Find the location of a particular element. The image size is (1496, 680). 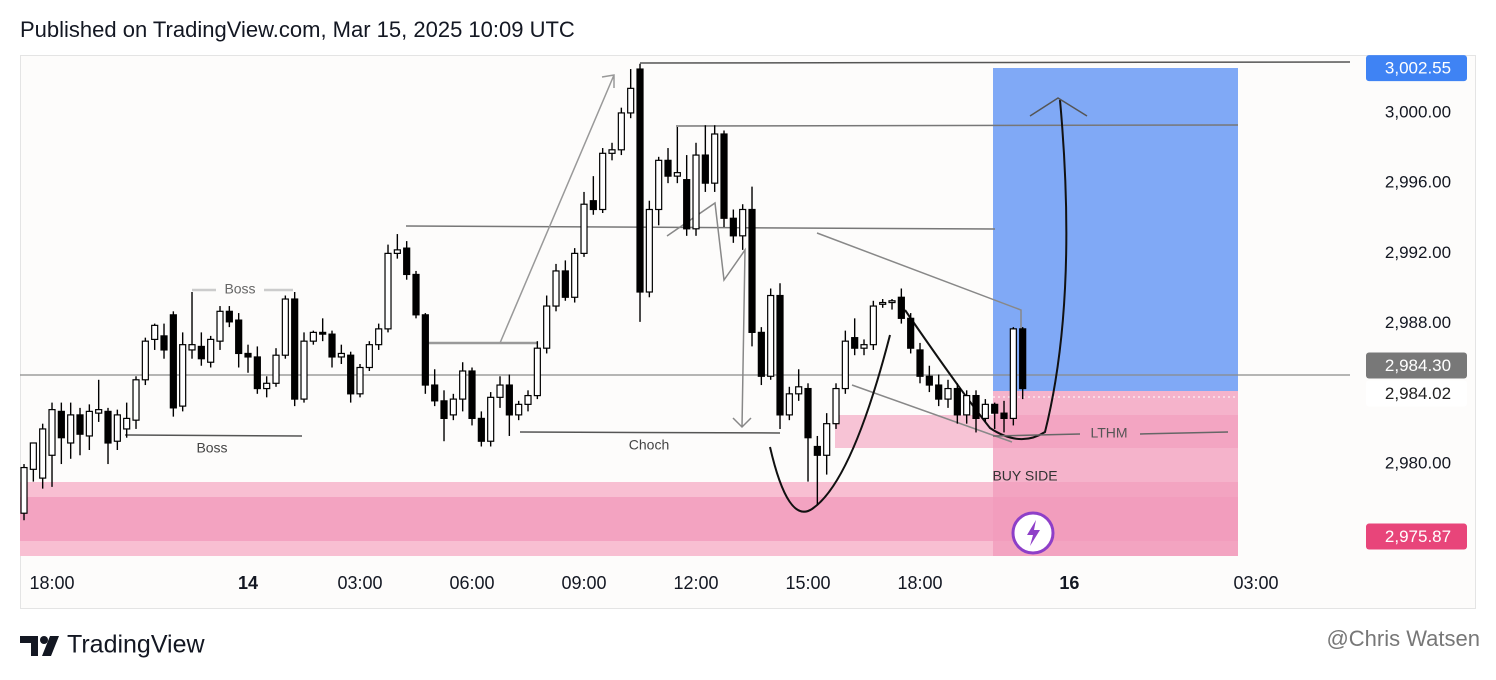

brand: TradingView is located at coordinates (136, 645).